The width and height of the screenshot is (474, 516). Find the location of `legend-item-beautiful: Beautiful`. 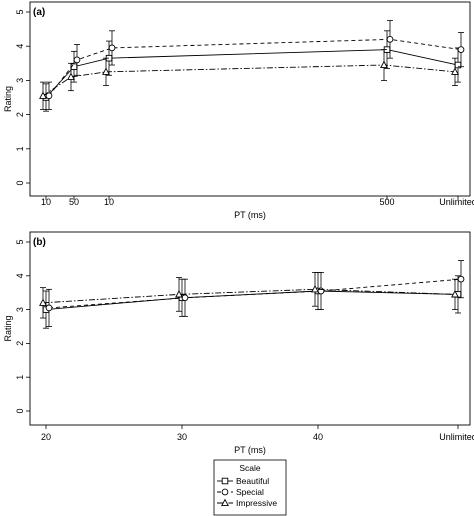

legend-item-beautiful: Beautiful is located at coordinates (243, 481).